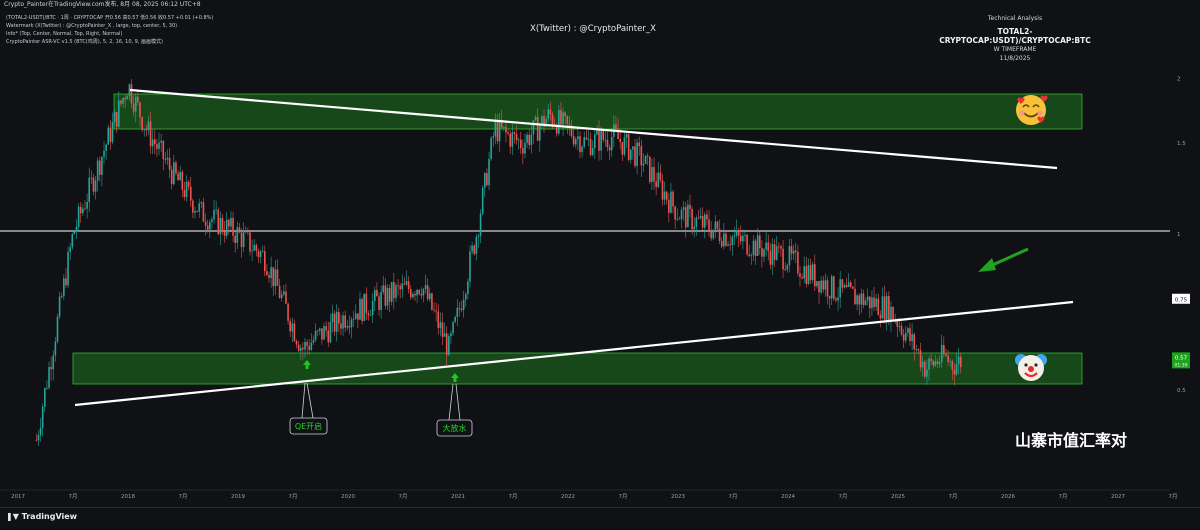 The height and width of the screenshot is (530, 1200). I want to click on upper-trendline, so click(593, 129).